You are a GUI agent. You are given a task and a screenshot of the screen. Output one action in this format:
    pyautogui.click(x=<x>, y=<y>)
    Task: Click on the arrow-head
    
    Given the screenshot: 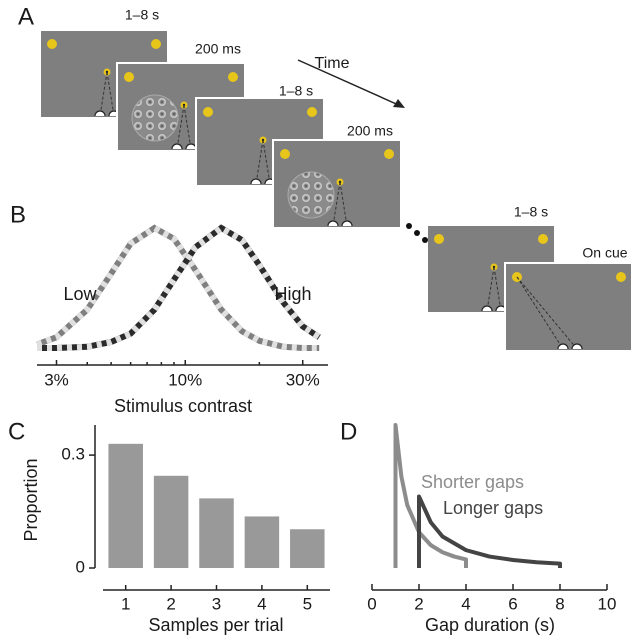 What is the action you would take?
    pyautogui.click(x=399, y=103)
    